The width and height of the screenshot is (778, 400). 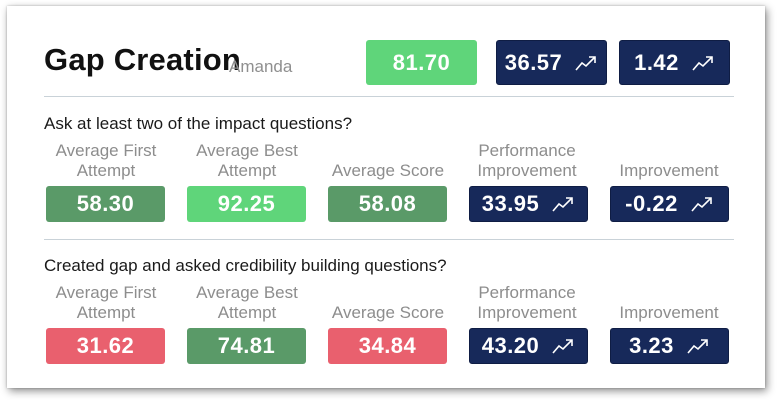 What do you see at coordinates (651, 203) in the screenshot?
I see `improvement-value: -0.22` at bounding box center [651, 203].